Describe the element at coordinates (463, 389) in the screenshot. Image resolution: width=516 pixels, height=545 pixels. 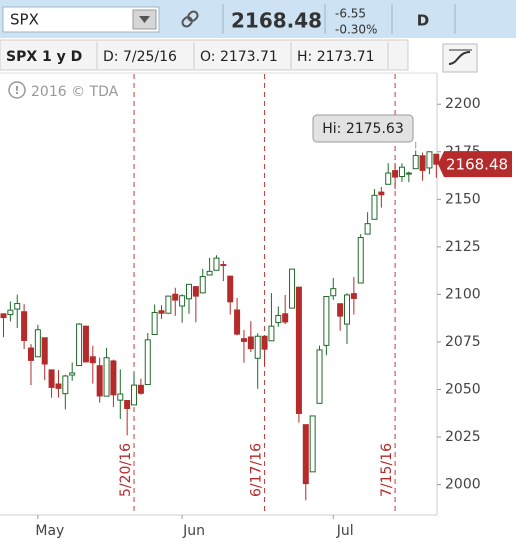
I see `y-tick-label: 2050` at that location.